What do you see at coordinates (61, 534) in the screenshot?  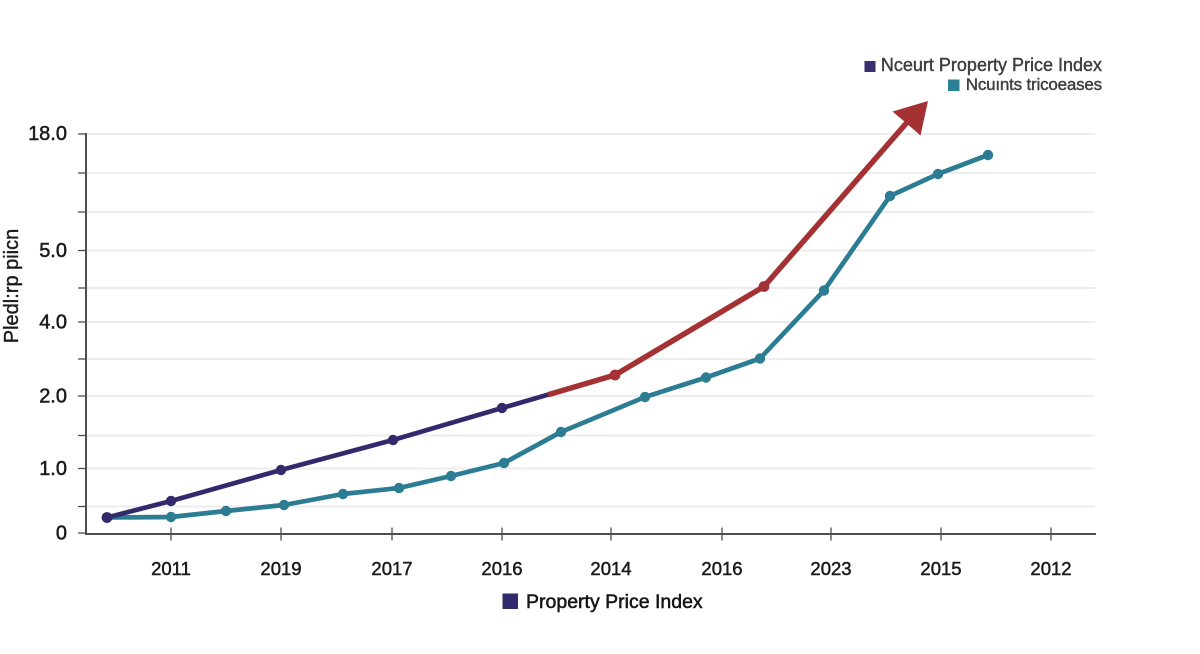 I see `svg-text: 0` at bounding box center [61, 534].